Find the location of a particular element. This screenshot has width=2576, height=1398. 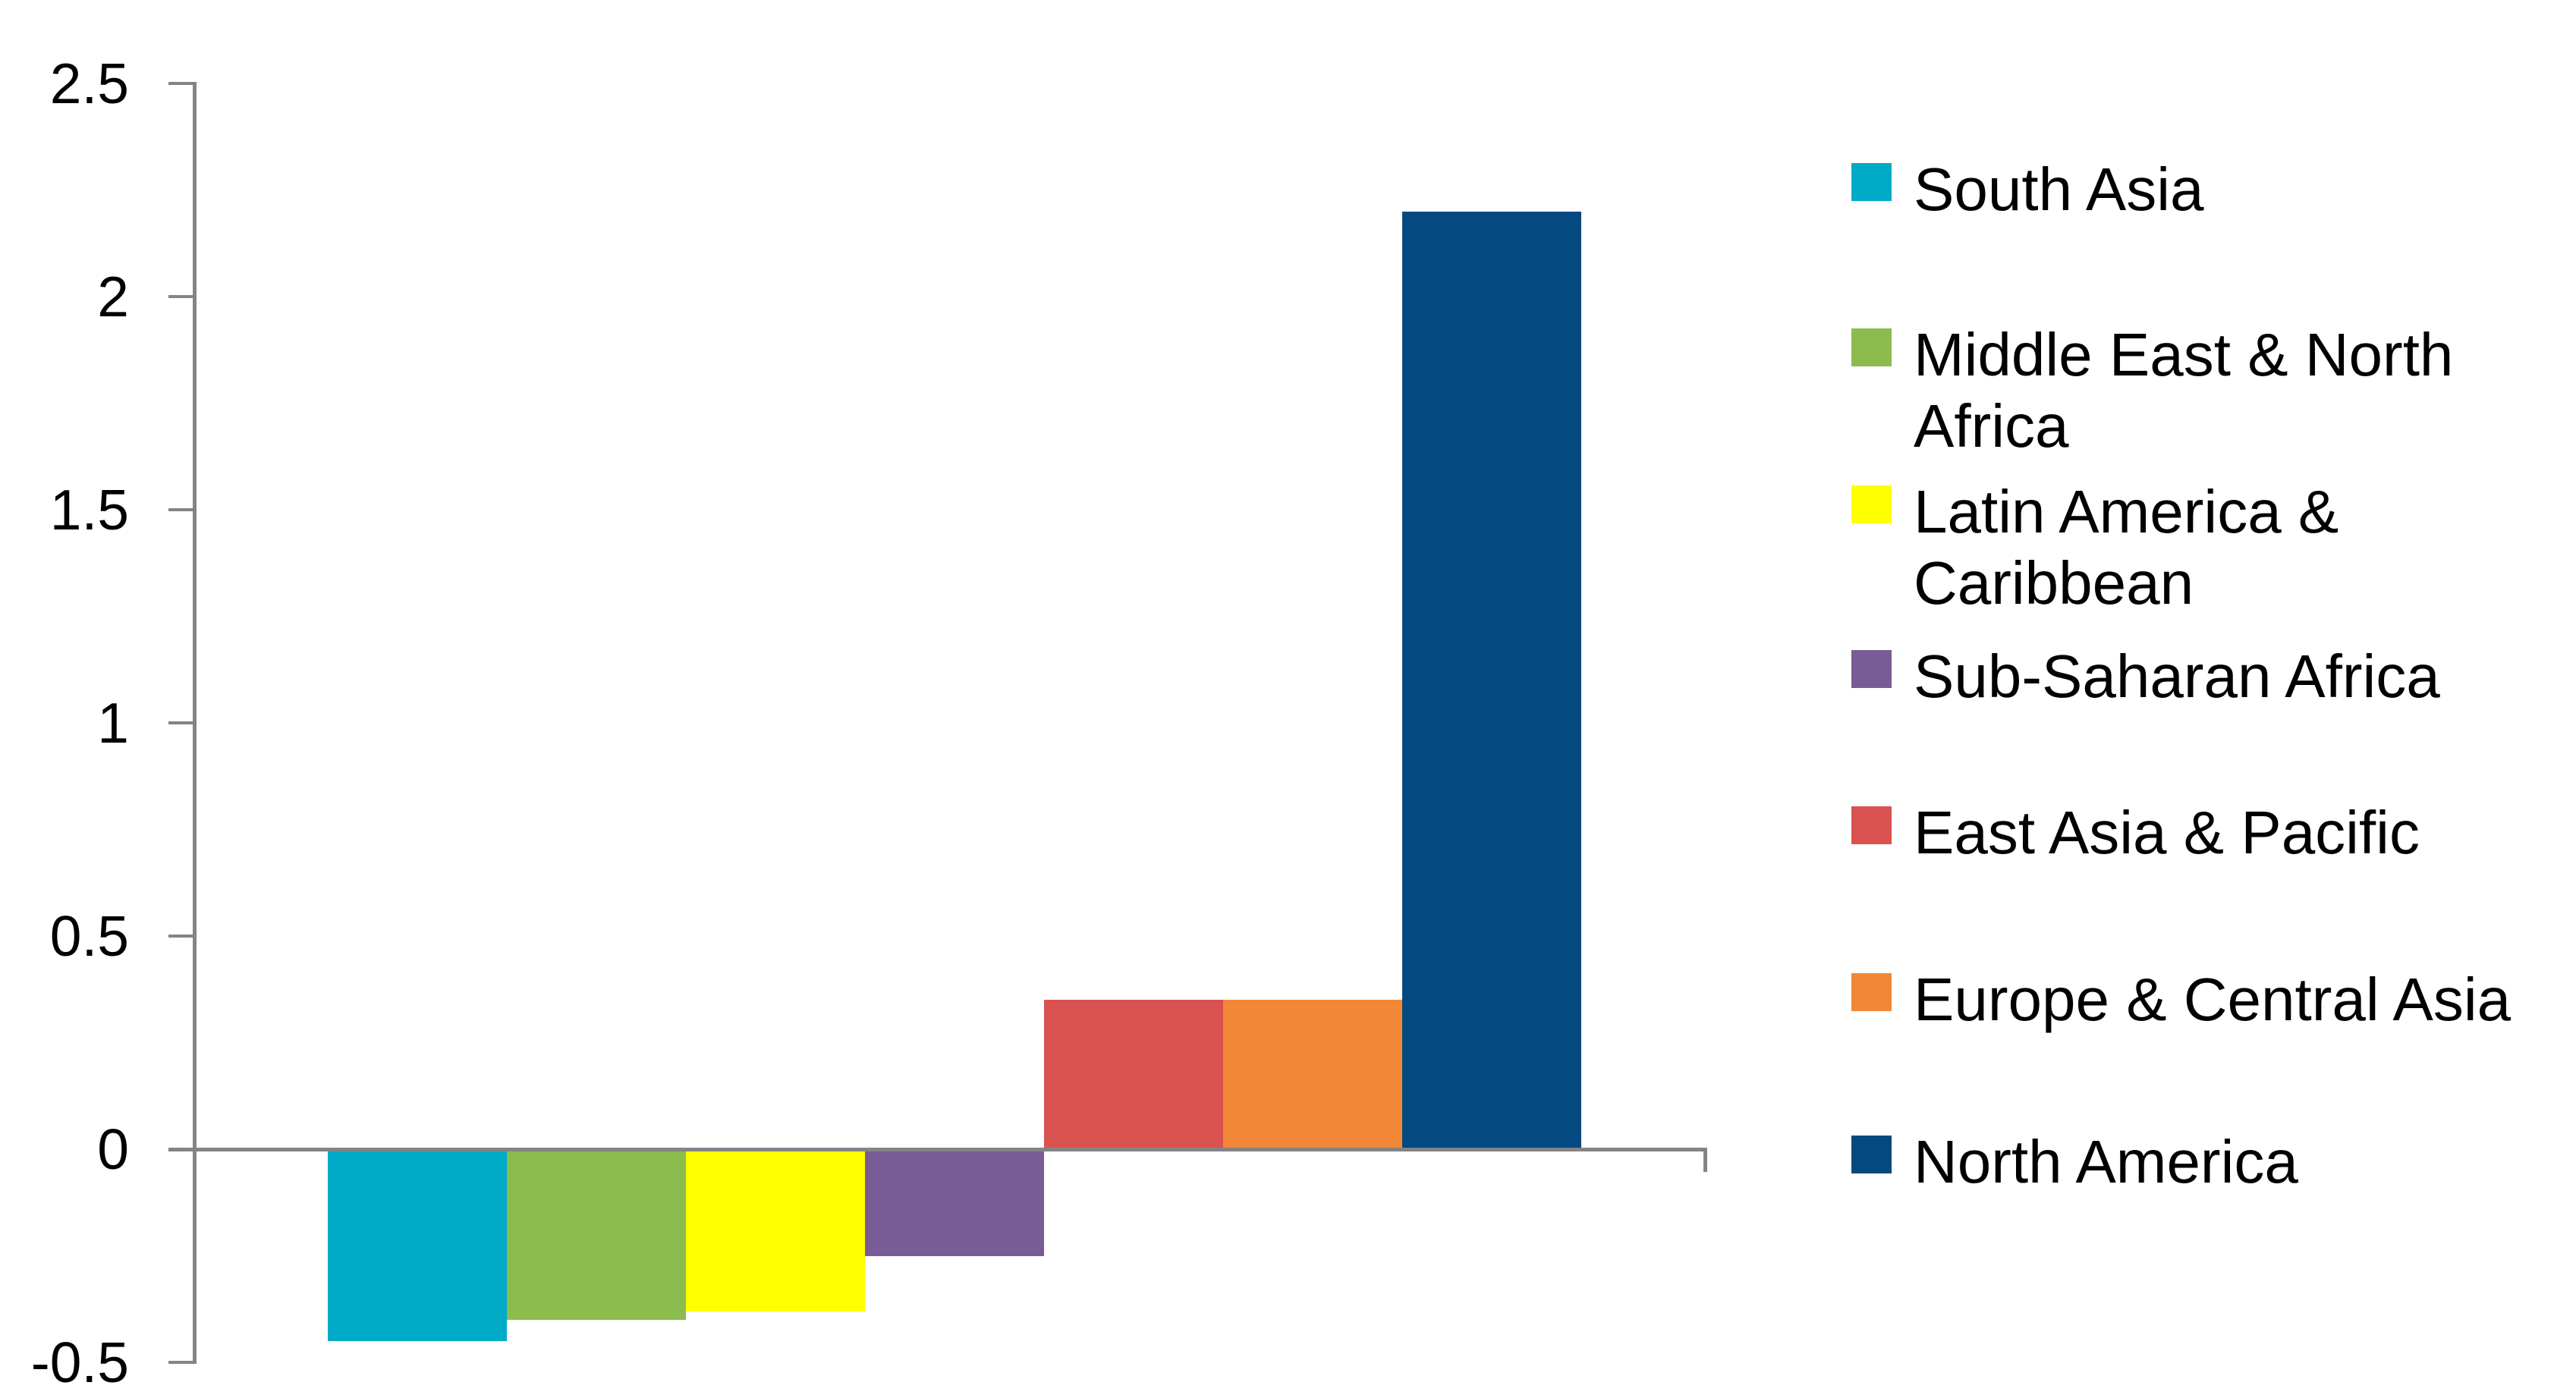

y-tick-label: 0 is located at coordinates (113, 1149).